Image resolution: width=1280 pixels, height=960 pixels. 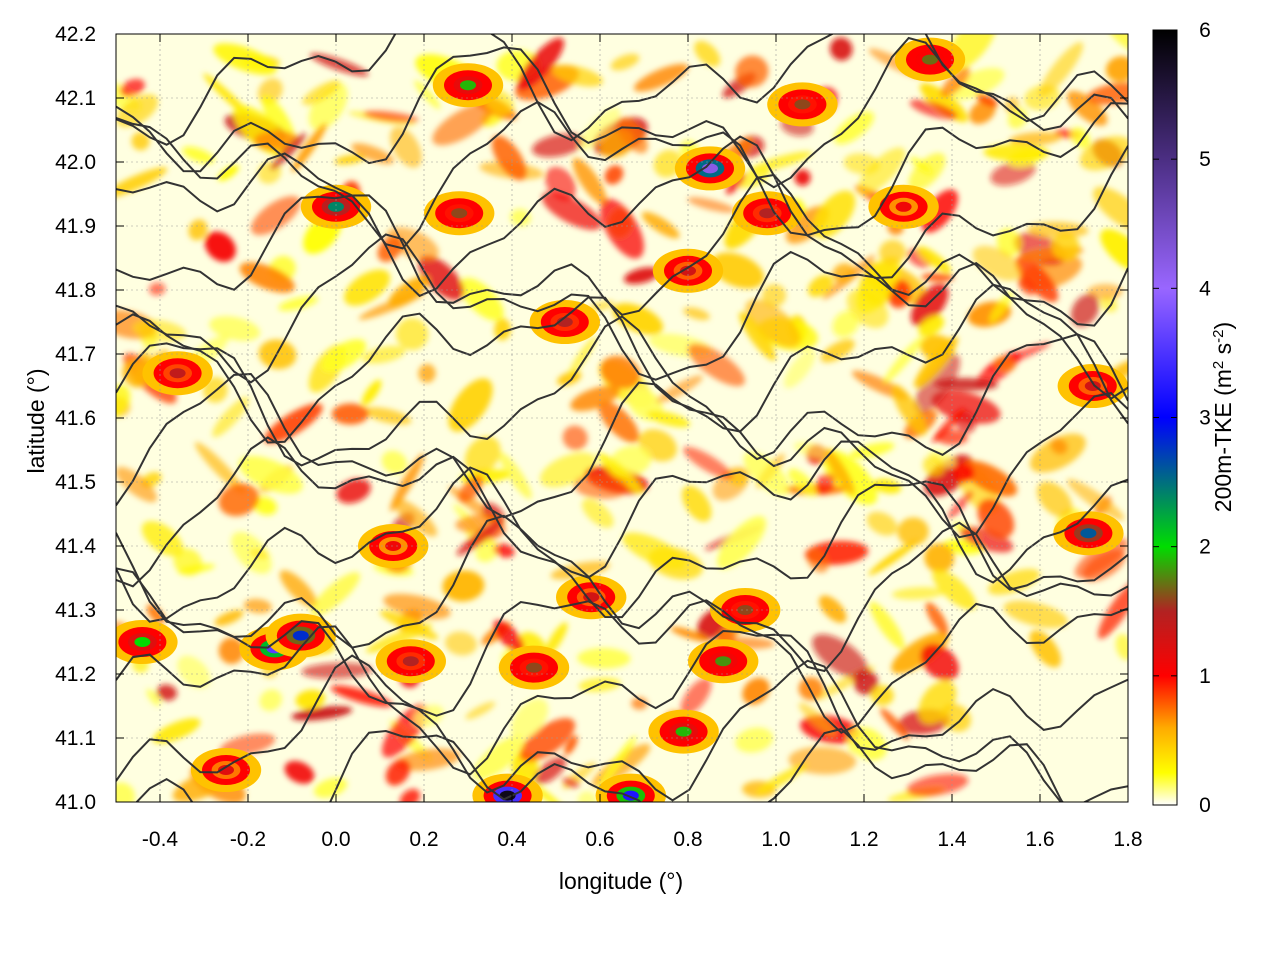 I want to click on y-tick-label: 42.2, so click(x=75, y=34).